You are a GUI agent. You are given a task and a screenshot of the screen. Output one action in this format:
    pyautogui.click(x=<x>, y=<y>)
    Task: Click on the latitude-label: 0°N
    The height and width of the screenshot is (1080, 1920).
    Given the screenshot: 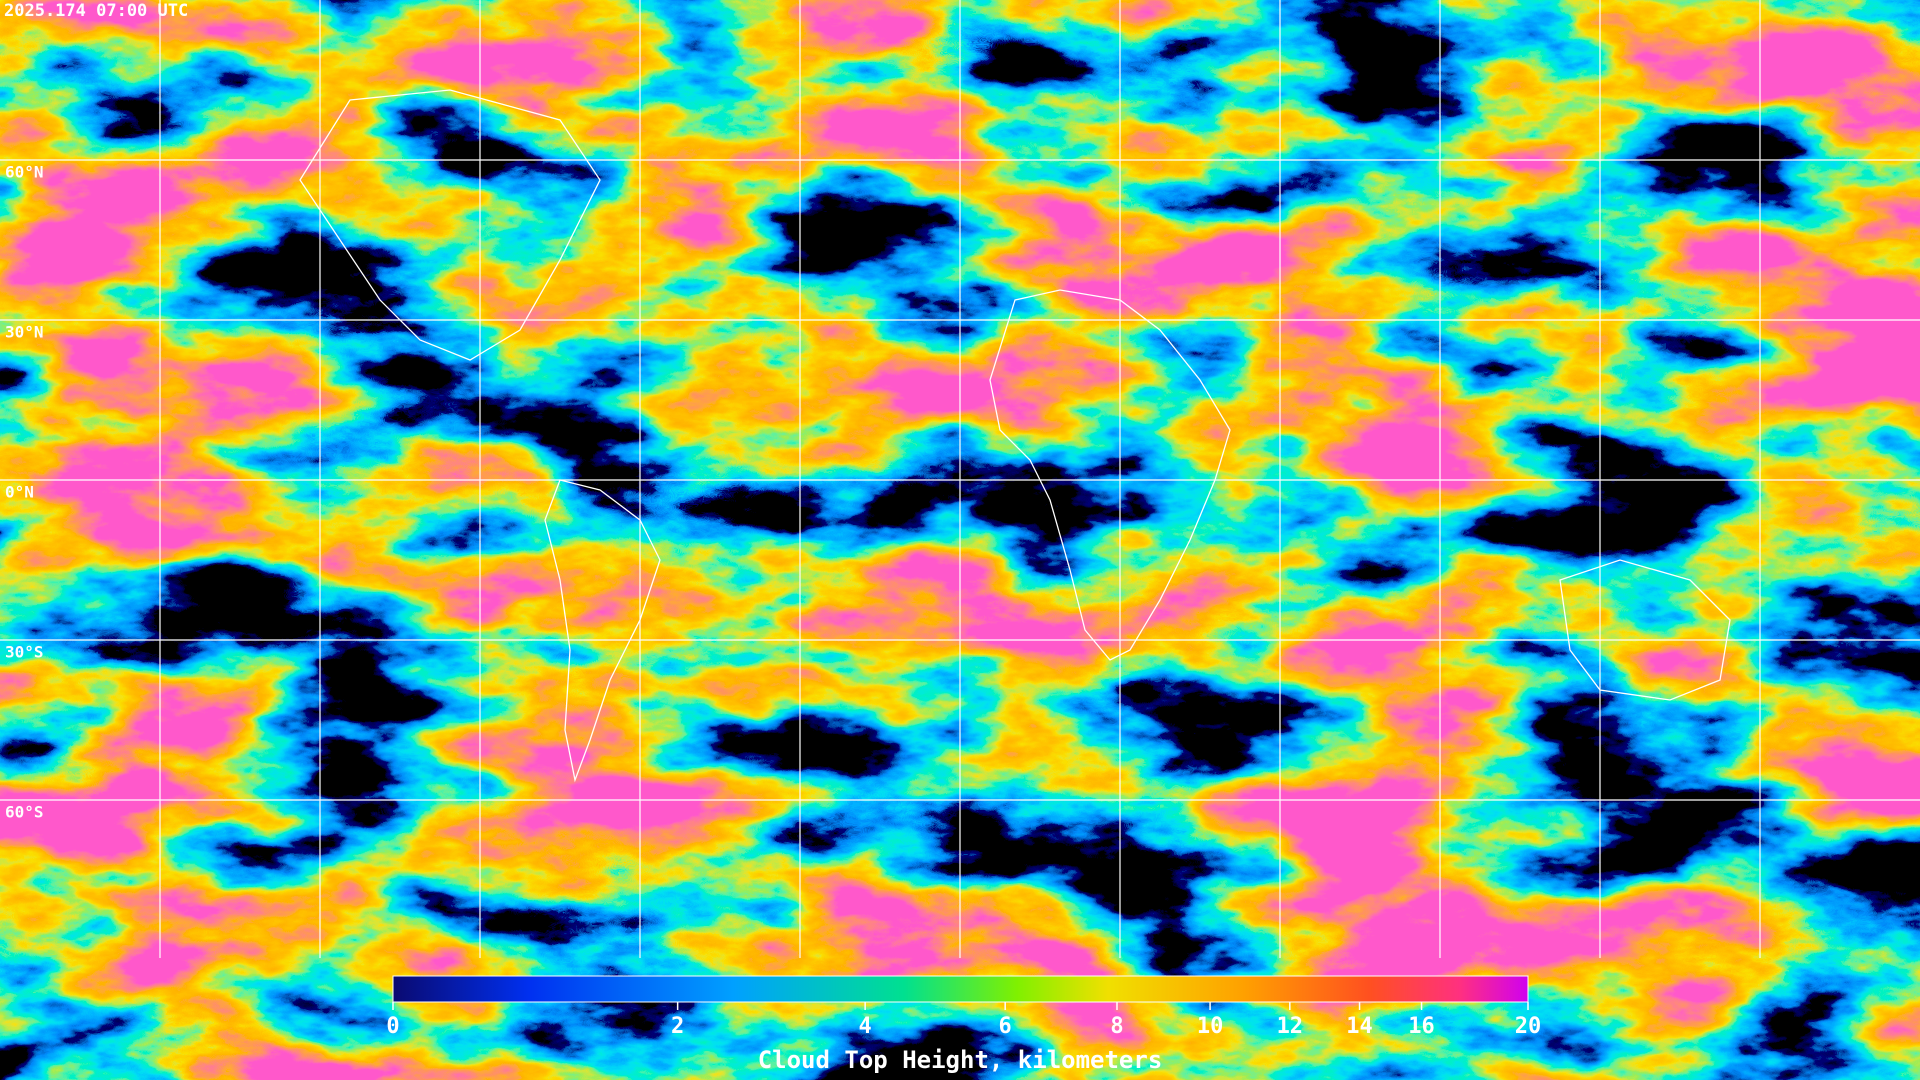 What is the action you would take?
    pyautogui.click(x=19, y=492)
    